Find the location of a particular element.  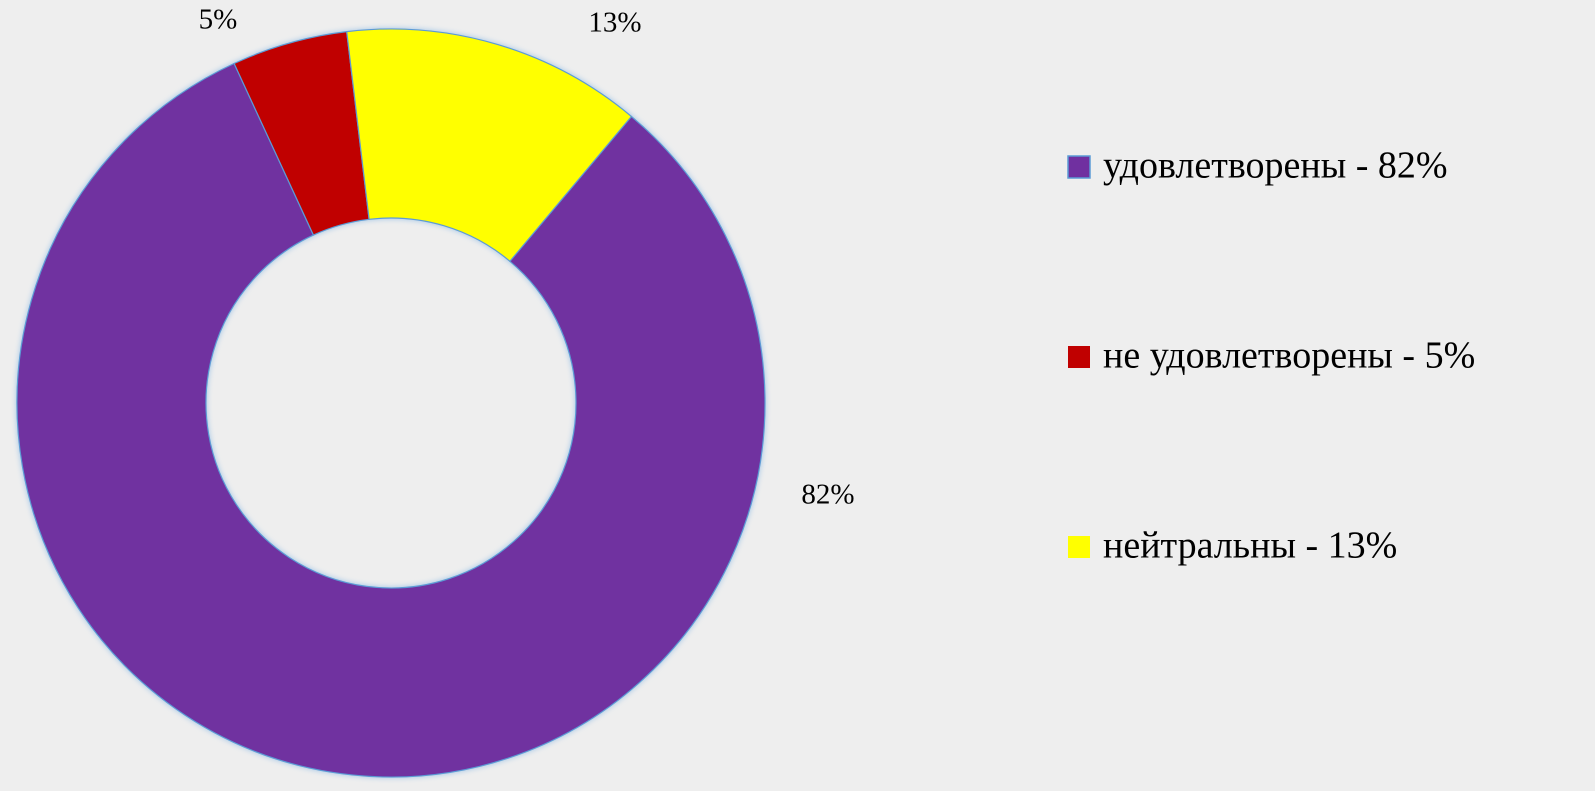

data-label: 82% is located at coordinates (827, 495).